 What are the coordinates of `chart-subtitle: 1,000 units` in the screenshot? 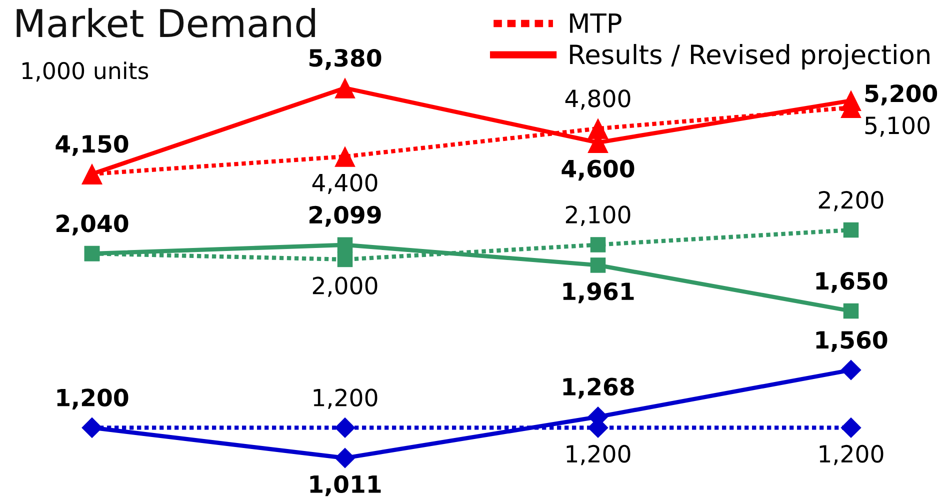 It's located at (85, 72).